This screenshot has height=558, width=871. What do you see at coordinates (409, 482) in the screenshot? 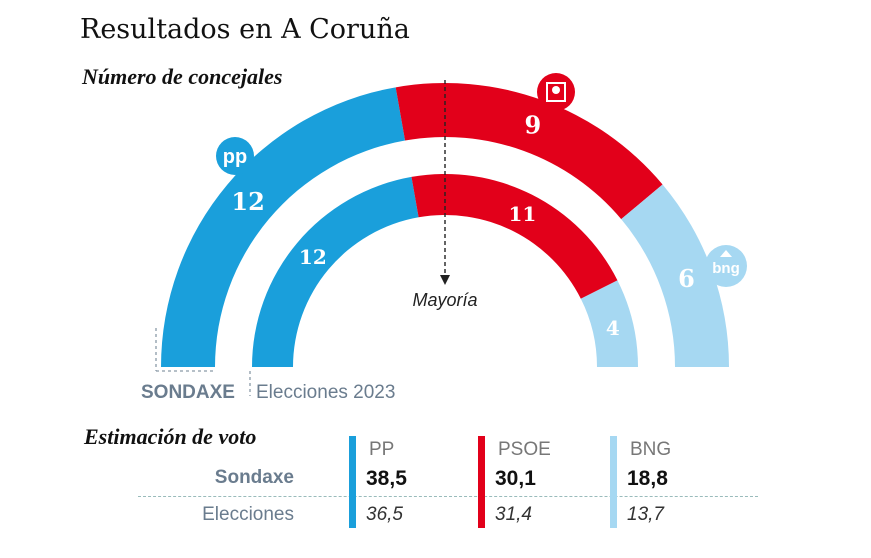
I see `vote-column-pp: PP 38,5 36,5` at bounding box center [409, 482].